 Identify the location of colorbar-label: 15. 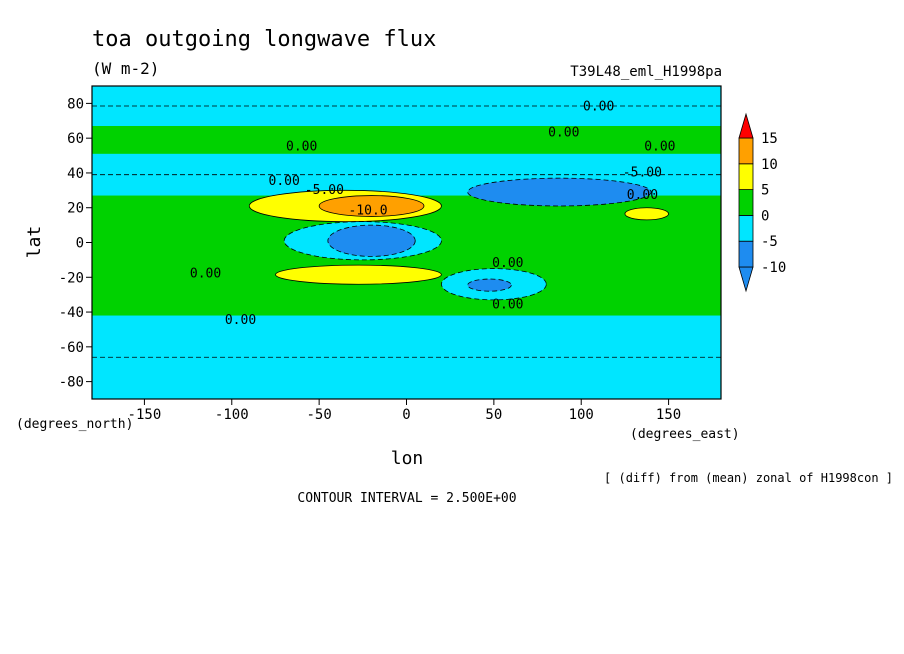
(769, 139).